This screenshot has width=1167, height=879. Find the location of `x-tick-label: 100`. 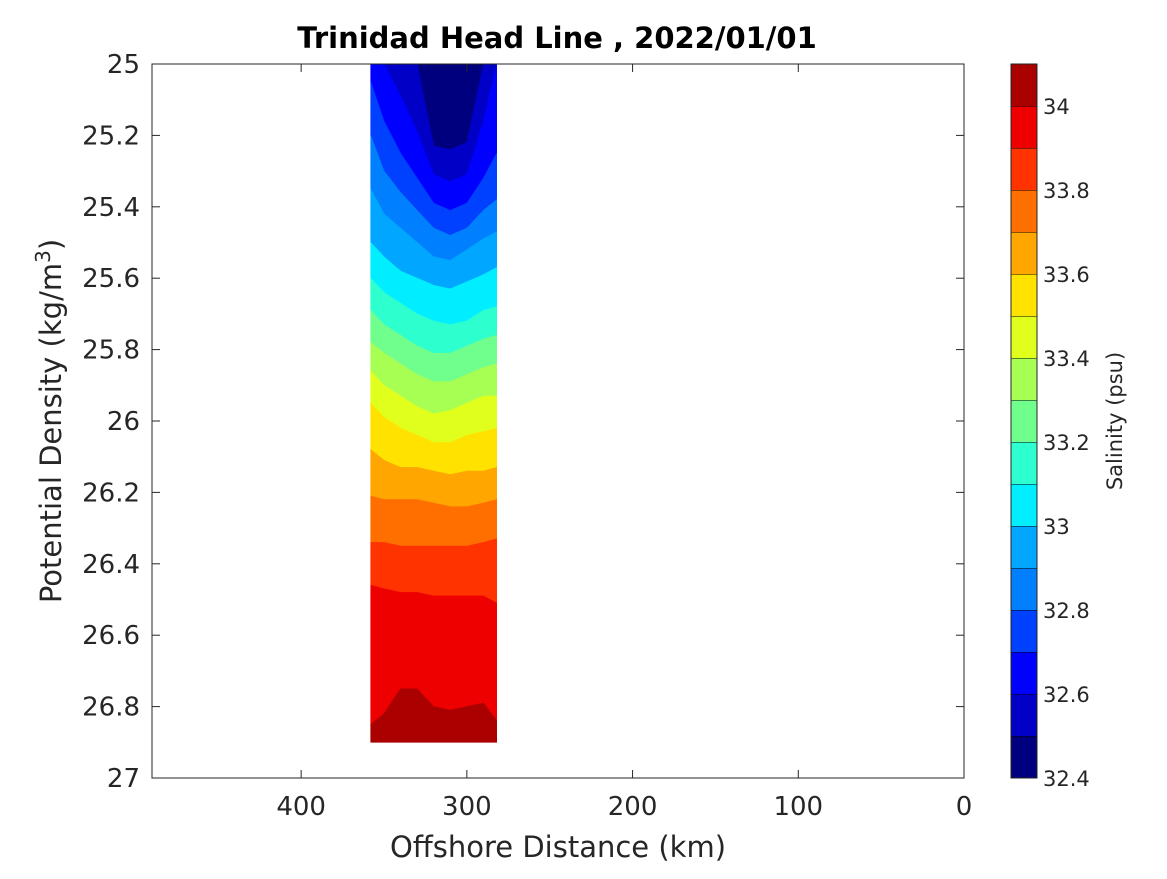

x-tick-label: 100 is located at coordinates (798, 807).